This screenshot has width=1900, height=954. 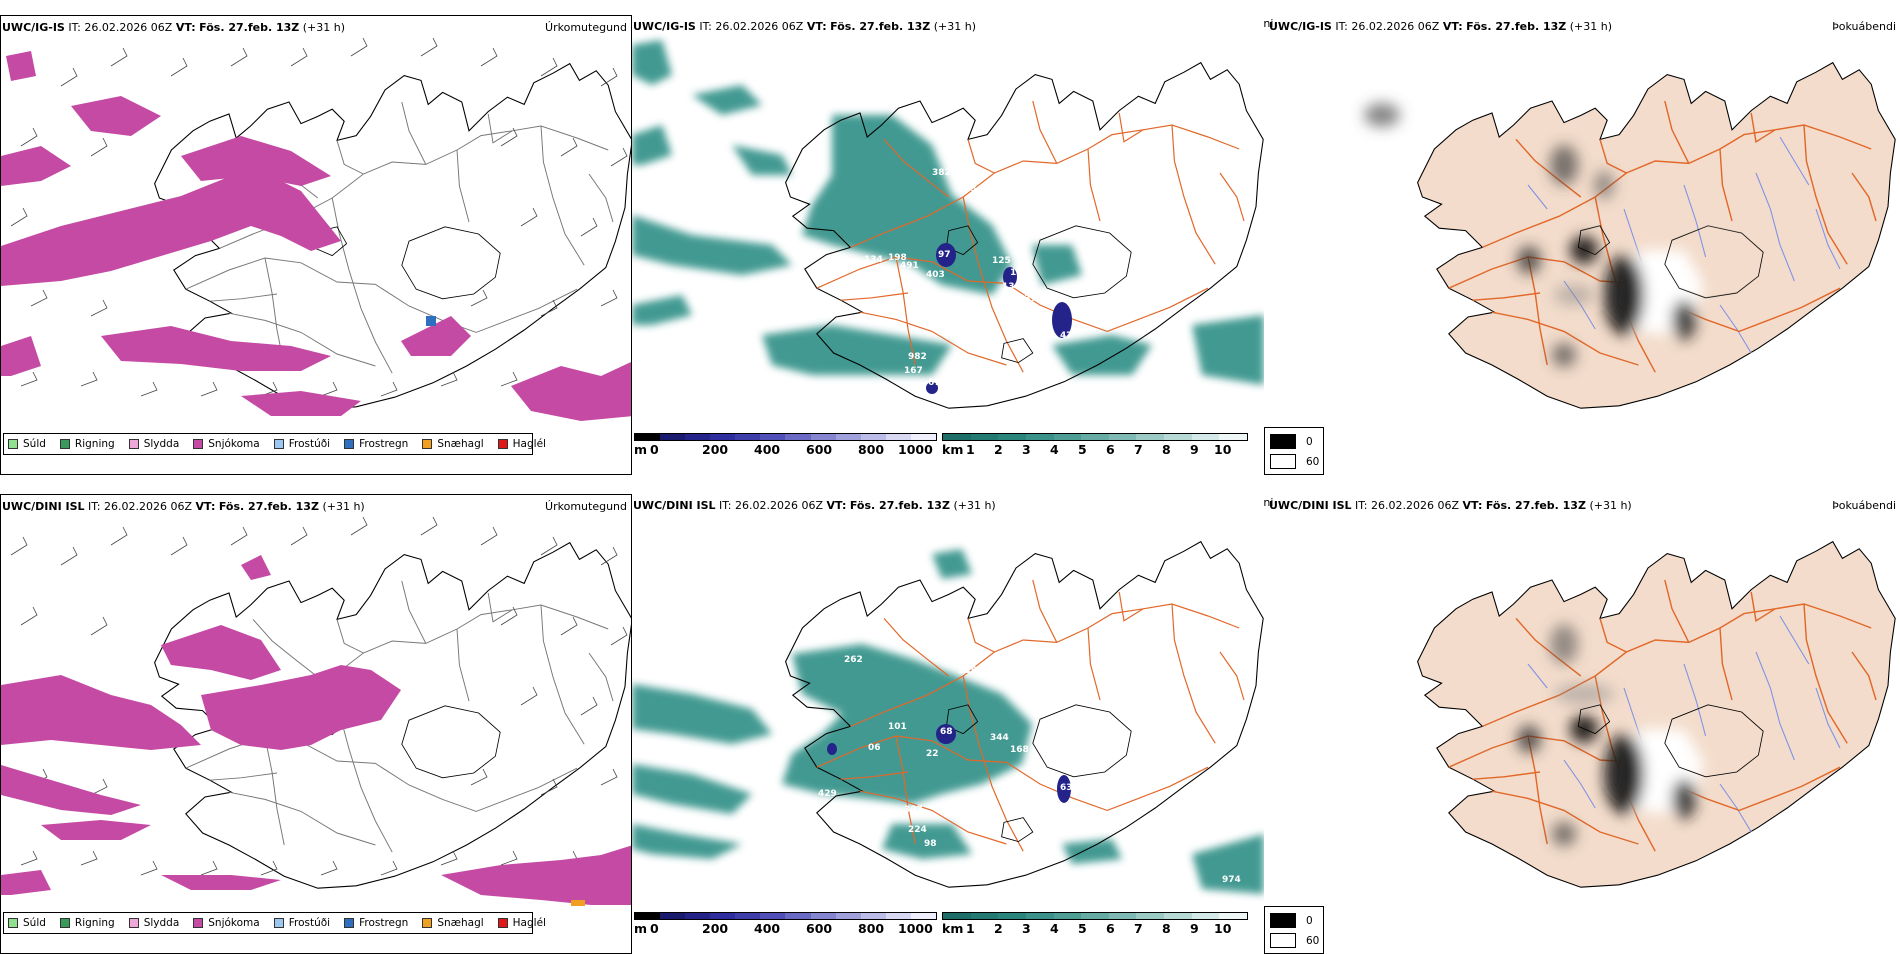 What do you see at coordinates (1008, 287) in the screenshot?
I see `cloud-label: 13` at bounding box center [1008, 287].